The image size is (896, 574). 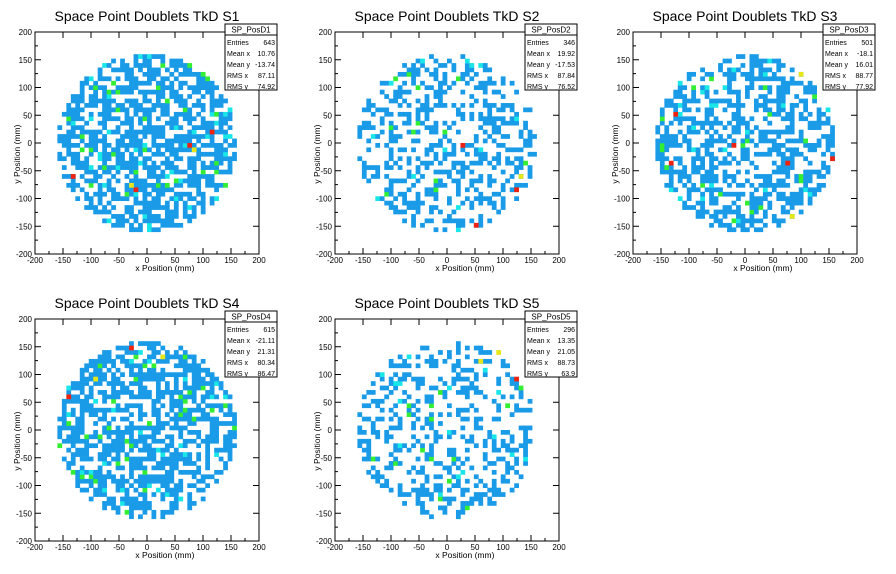 I want to click on chart-title: Space Point Doublets TkD S1, so click(x=147, y=16).